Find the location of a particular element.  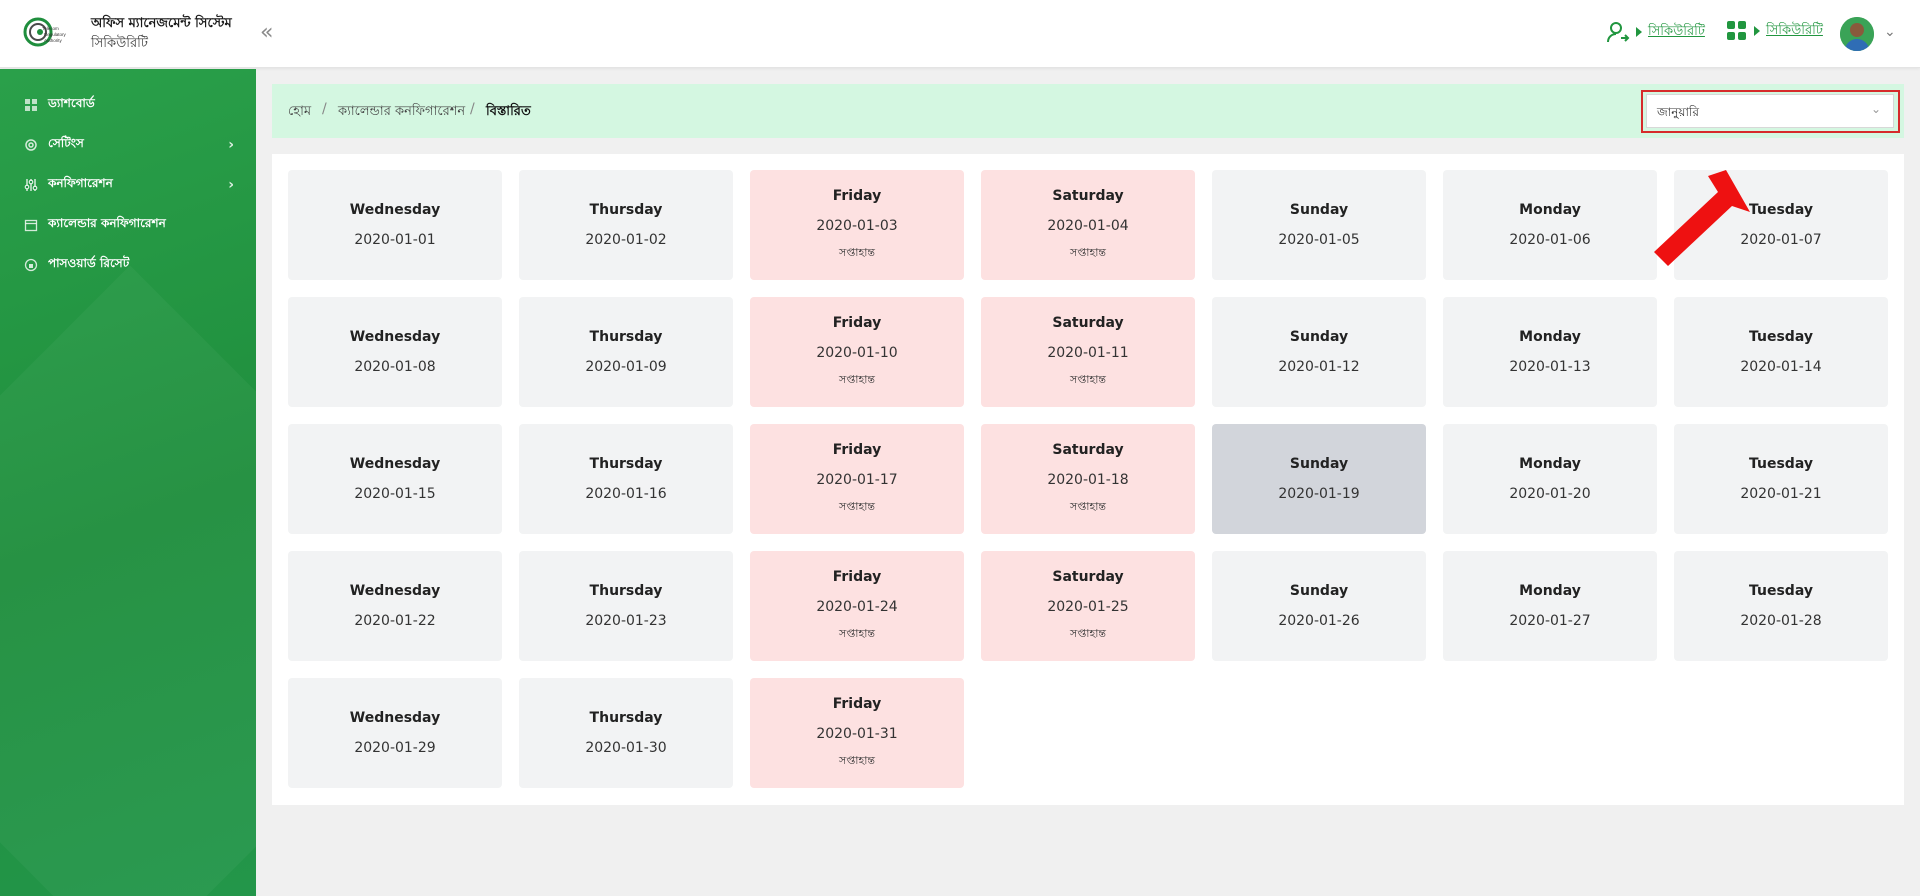

day-date: 2020-01-27 is located at coordinates (1550, 621).